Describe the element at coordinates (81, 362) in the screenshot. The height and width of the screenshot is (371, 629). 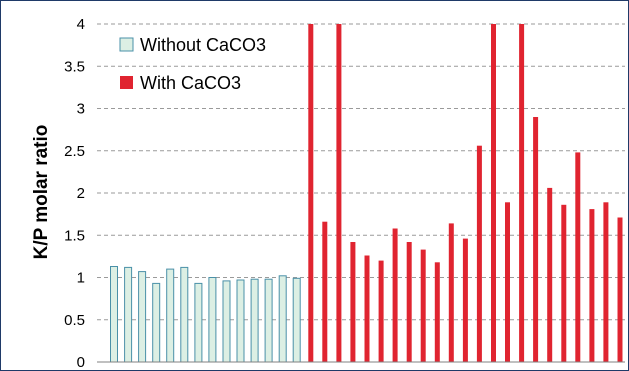
I see `y-tick-label: 0` at that location.